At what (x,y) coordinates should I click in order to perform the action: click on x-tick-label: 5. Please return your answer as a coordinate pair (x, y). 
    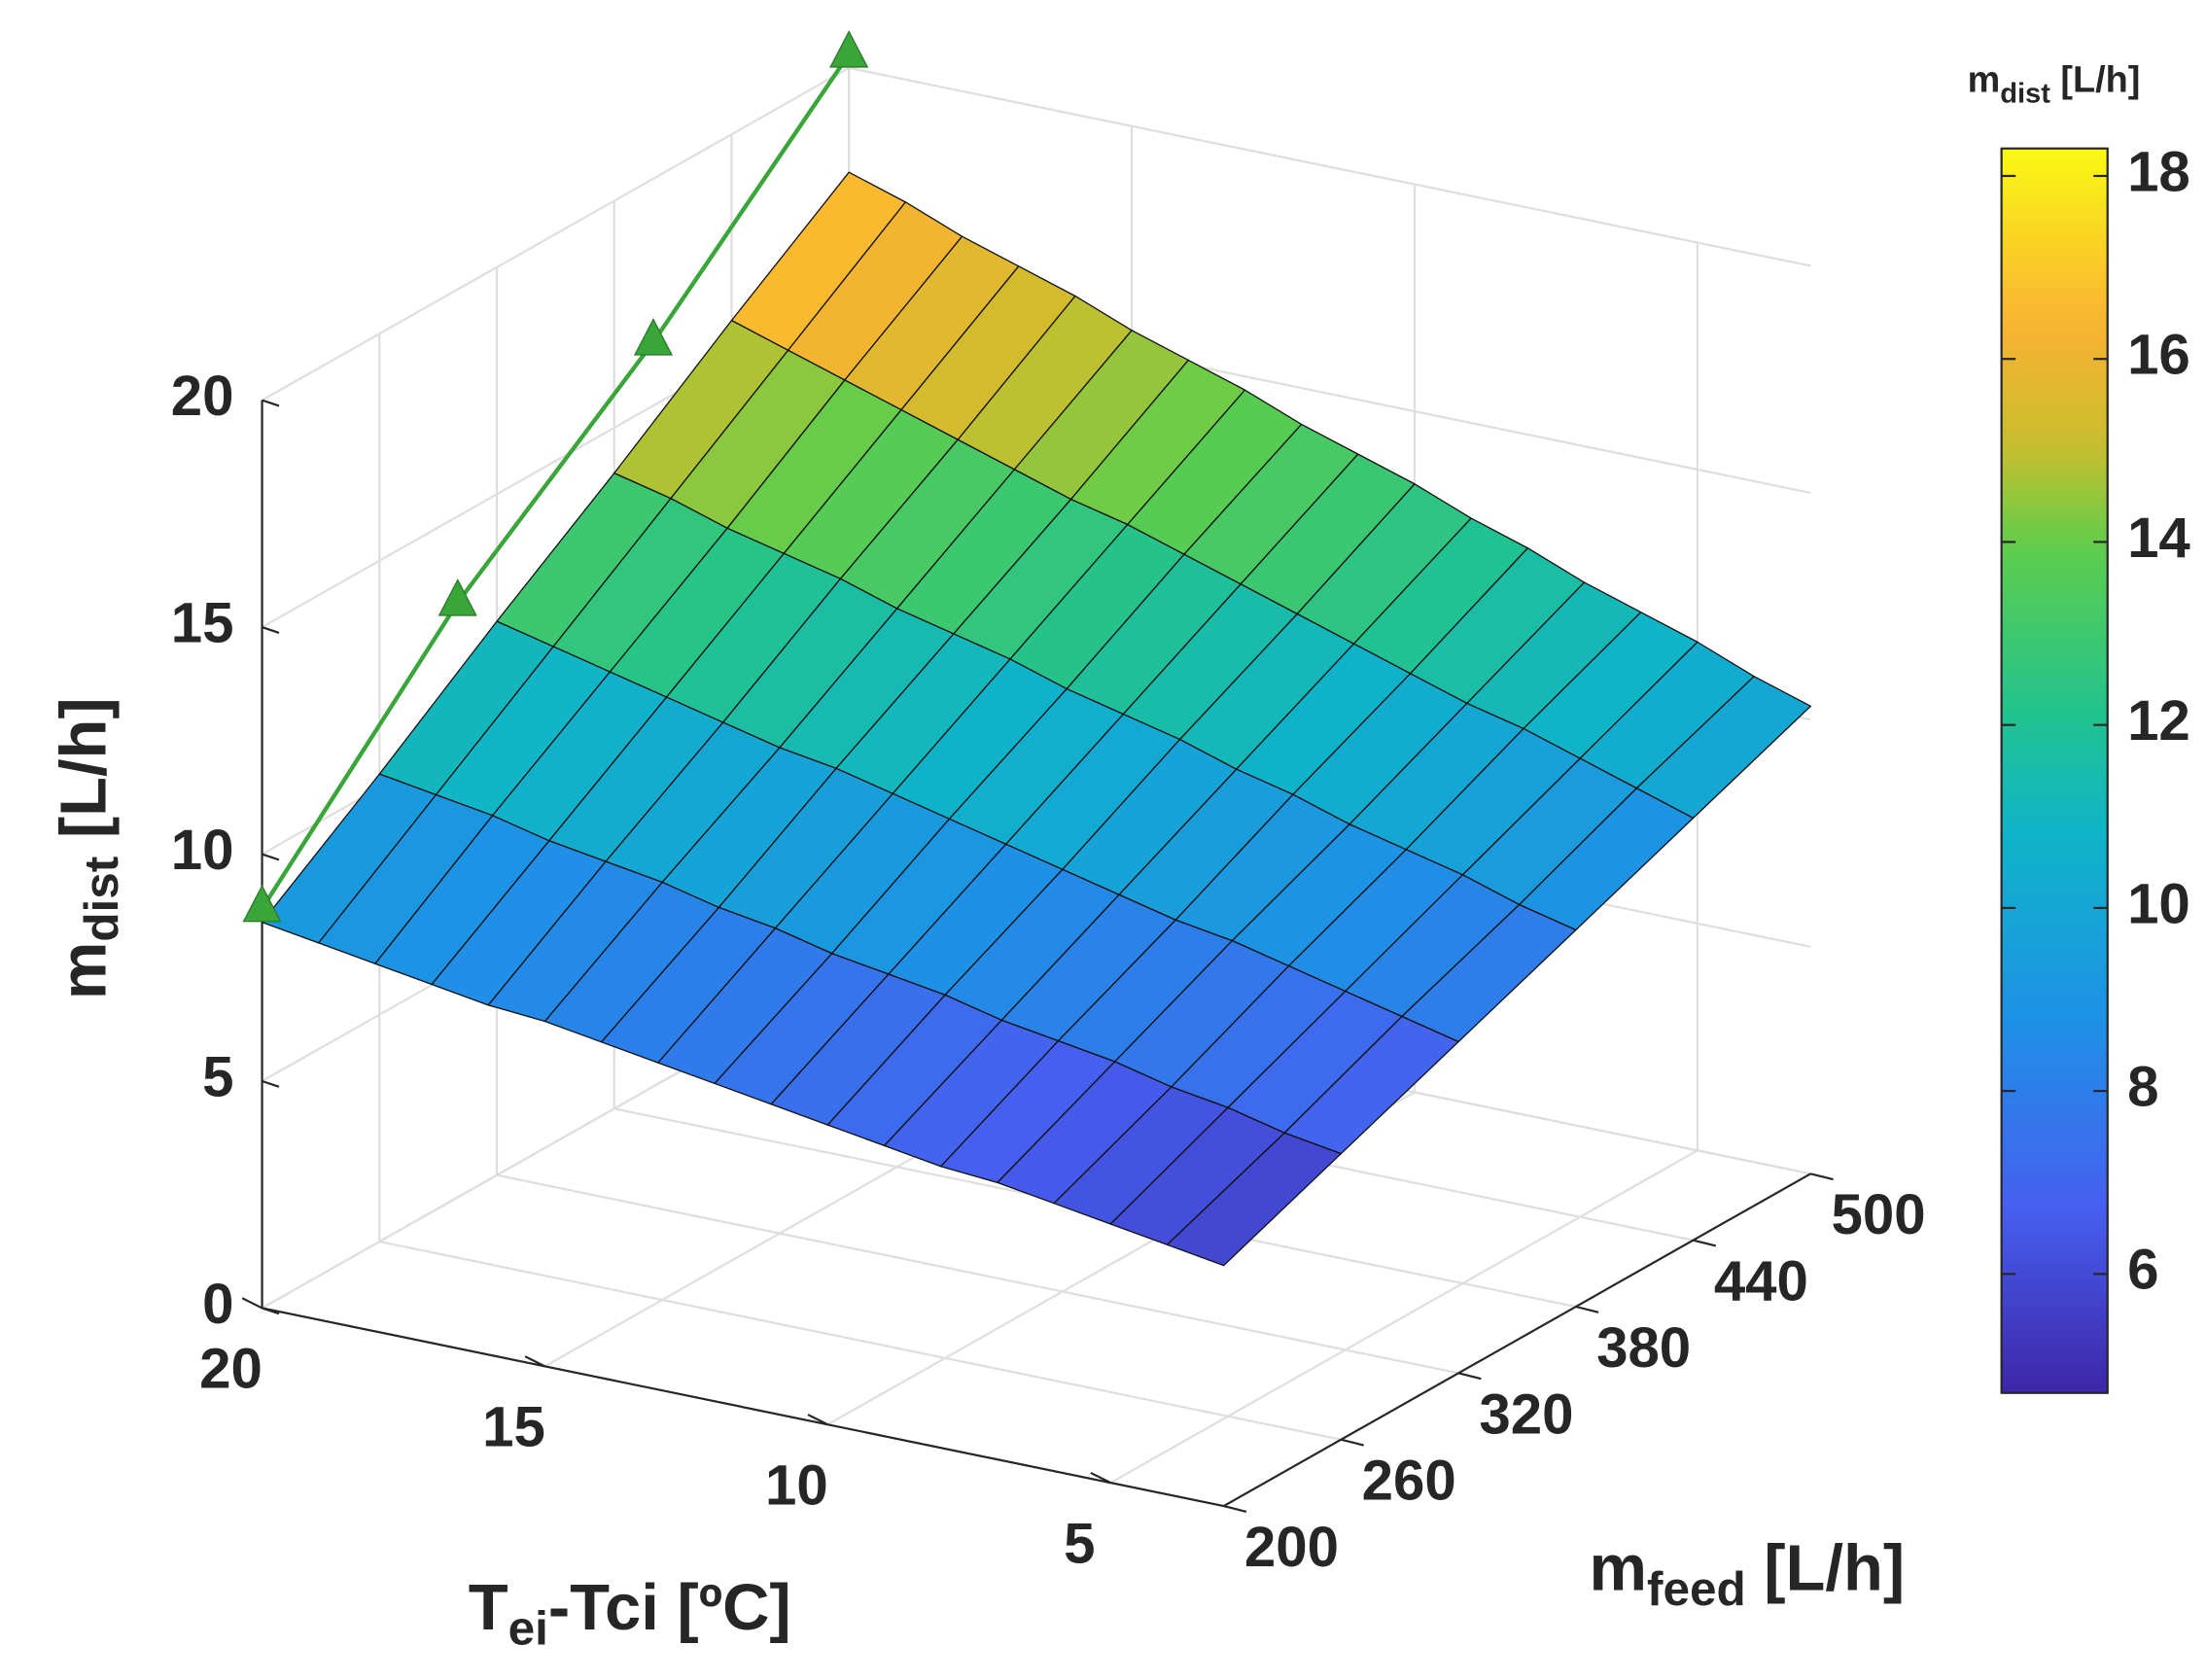
    Looking at the image, I should click on (1079, 1543).